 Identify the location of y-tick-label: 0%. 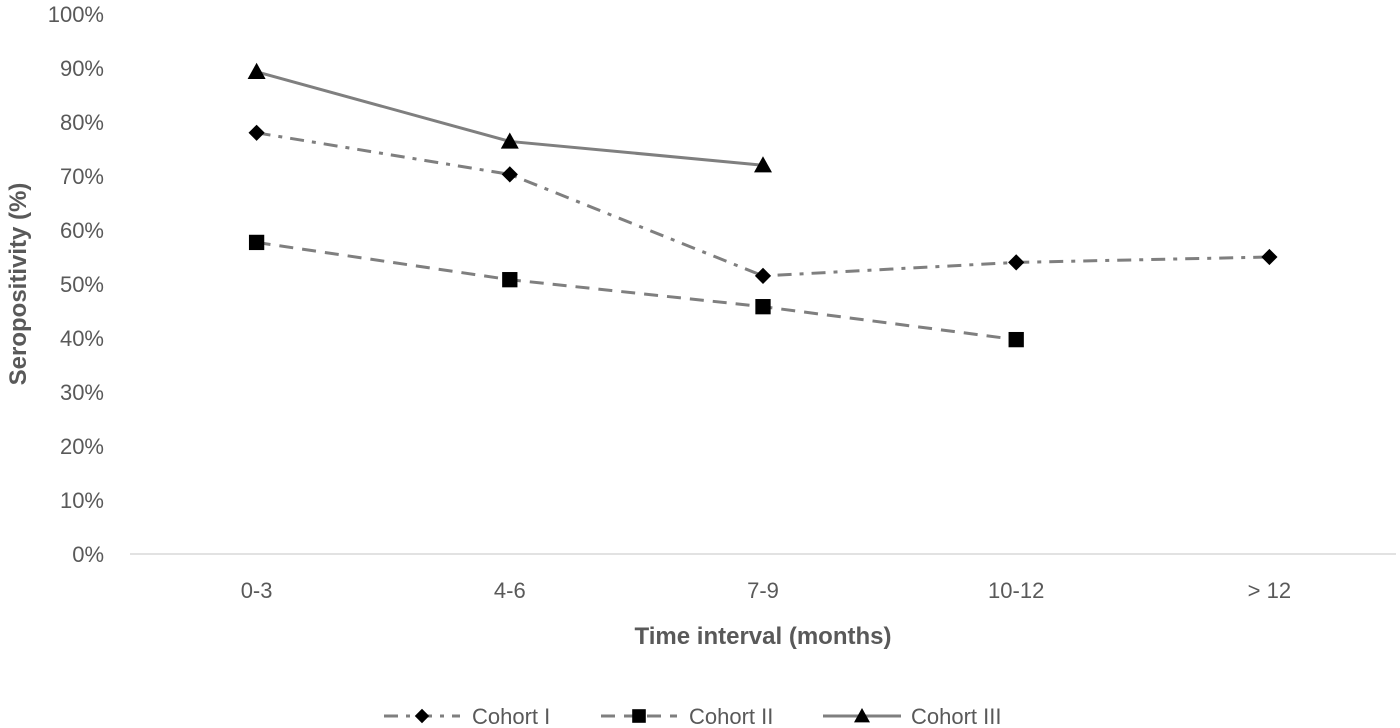
(88, 554).